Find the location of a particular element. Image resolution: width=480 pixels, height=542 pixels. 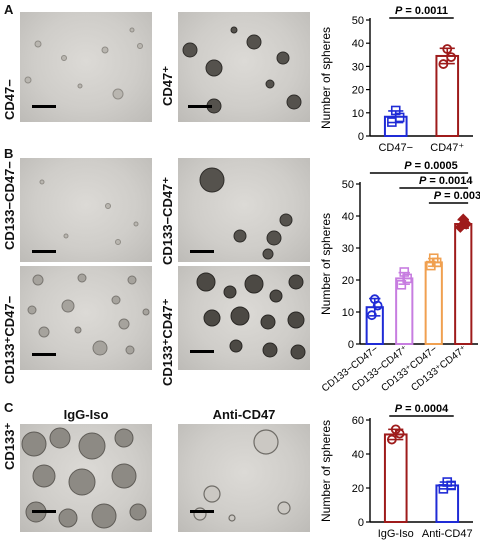

image-label-cd133-pos: CD133⁺ is located at coordinates (9, 446).